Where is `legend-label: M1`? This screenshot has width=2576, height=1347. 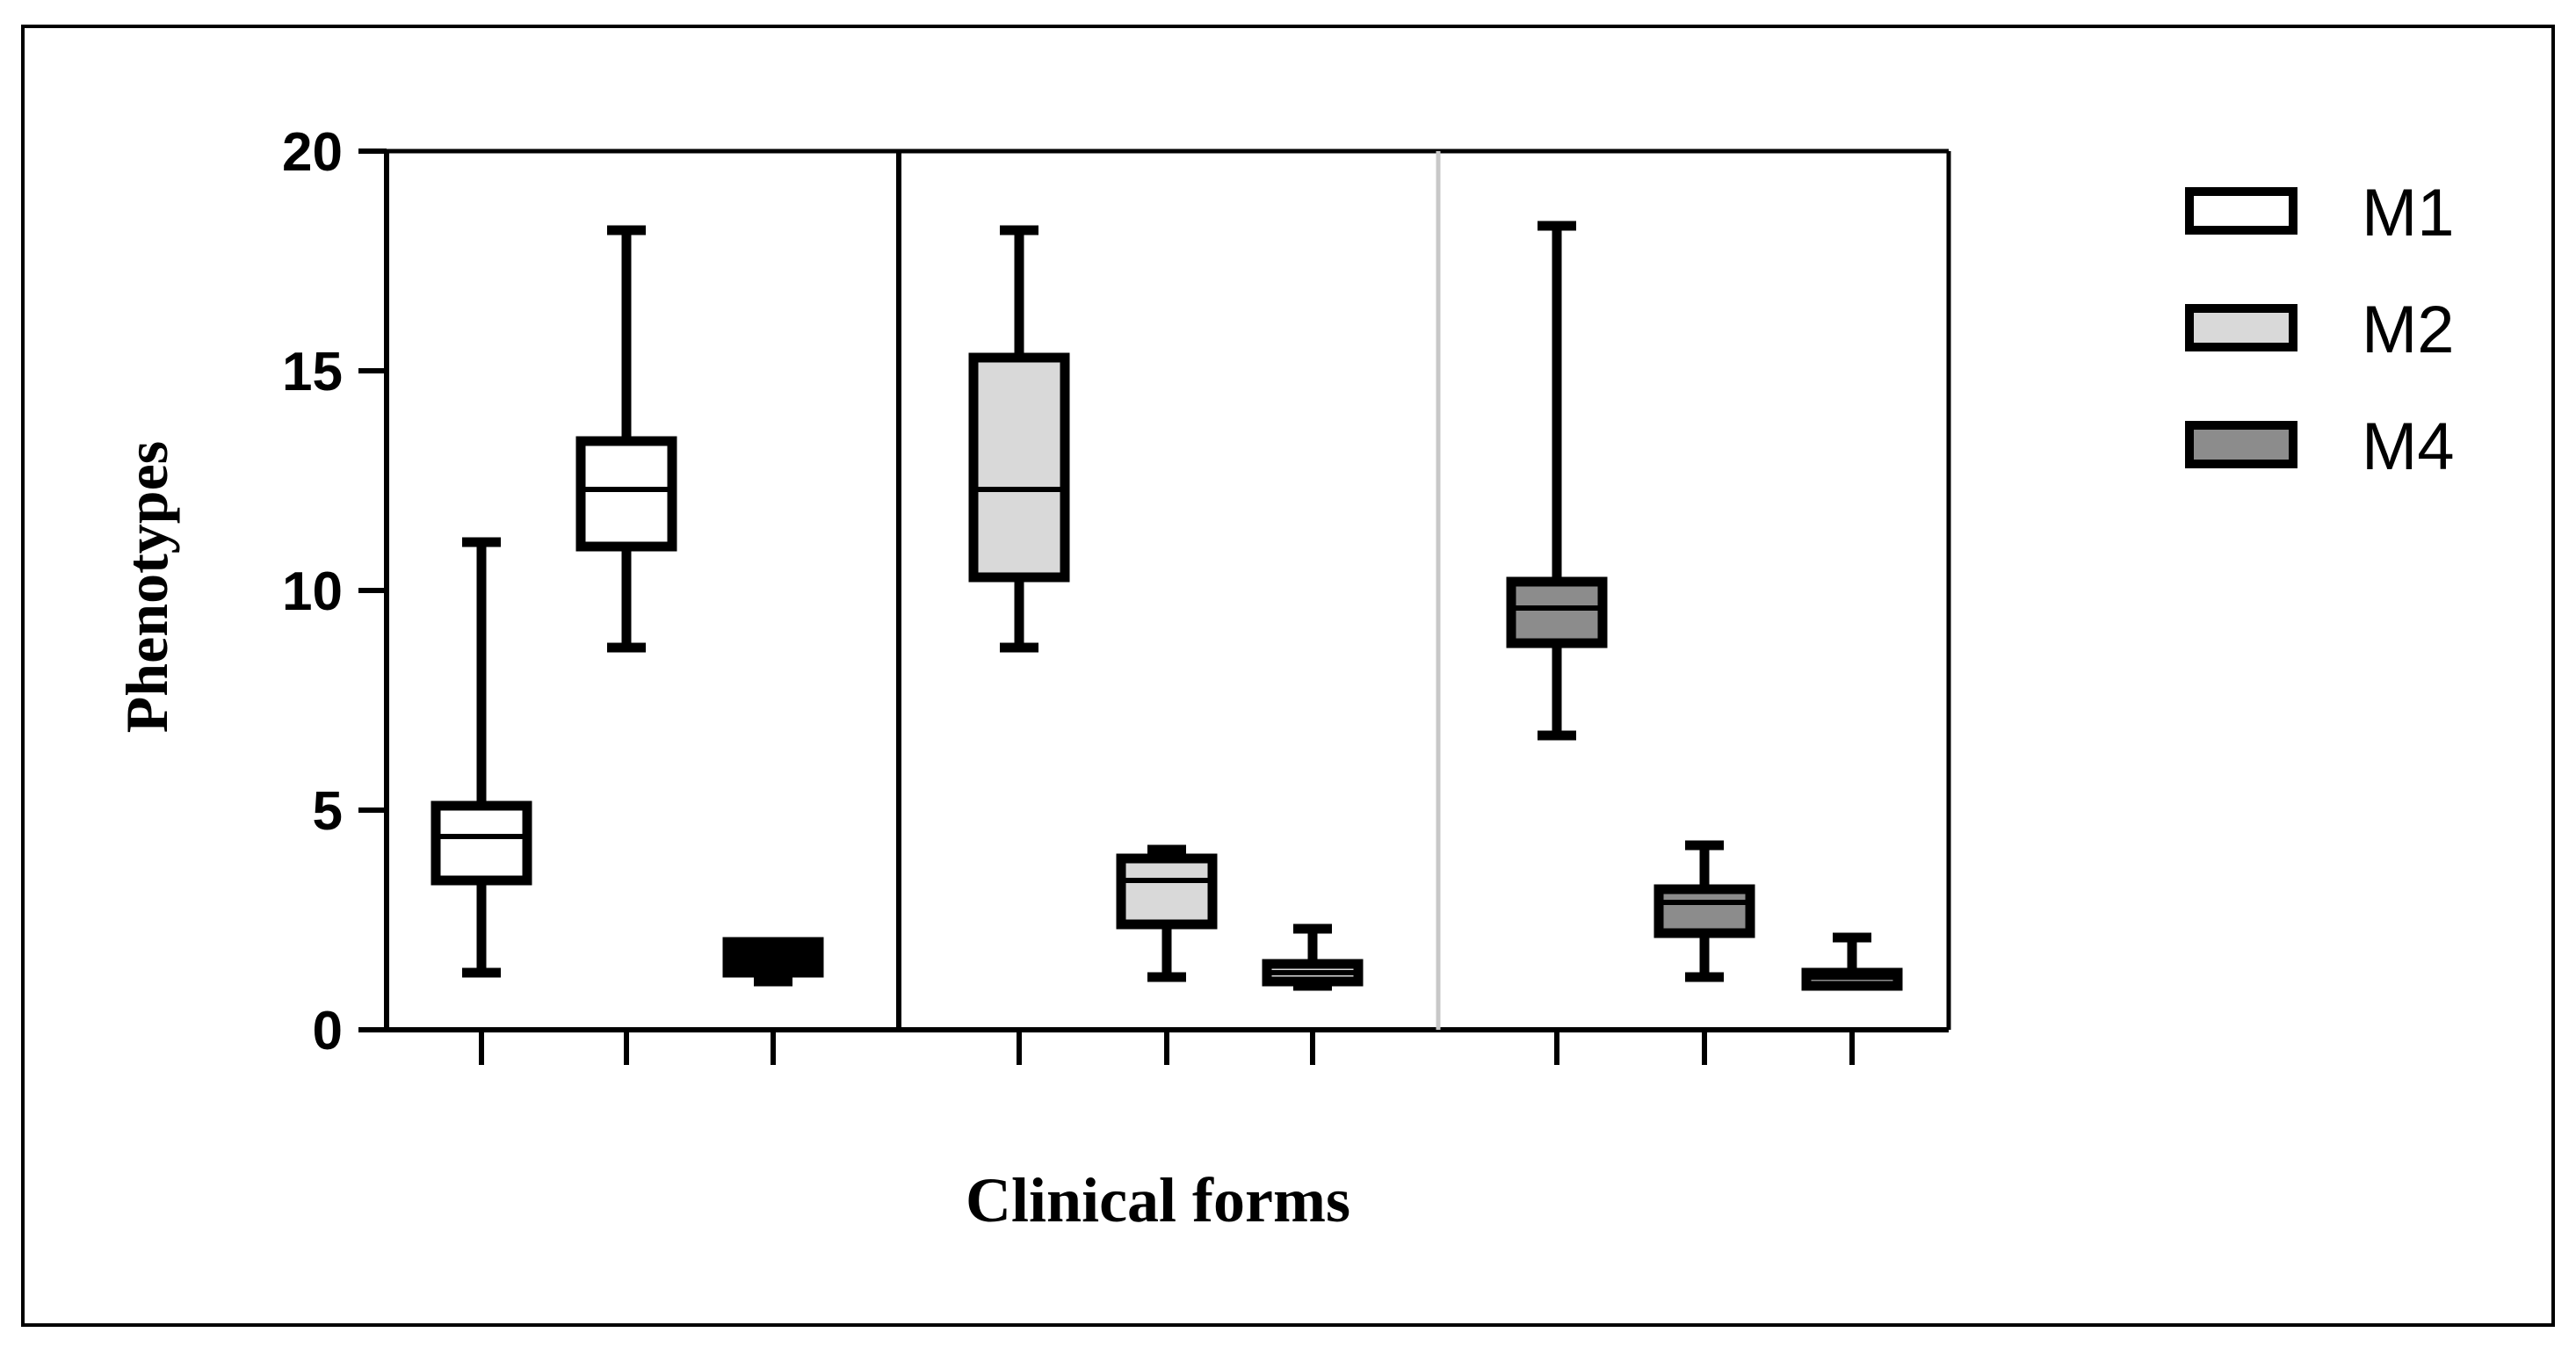
legend-label: M1 is located at coordinates (2408, 213).